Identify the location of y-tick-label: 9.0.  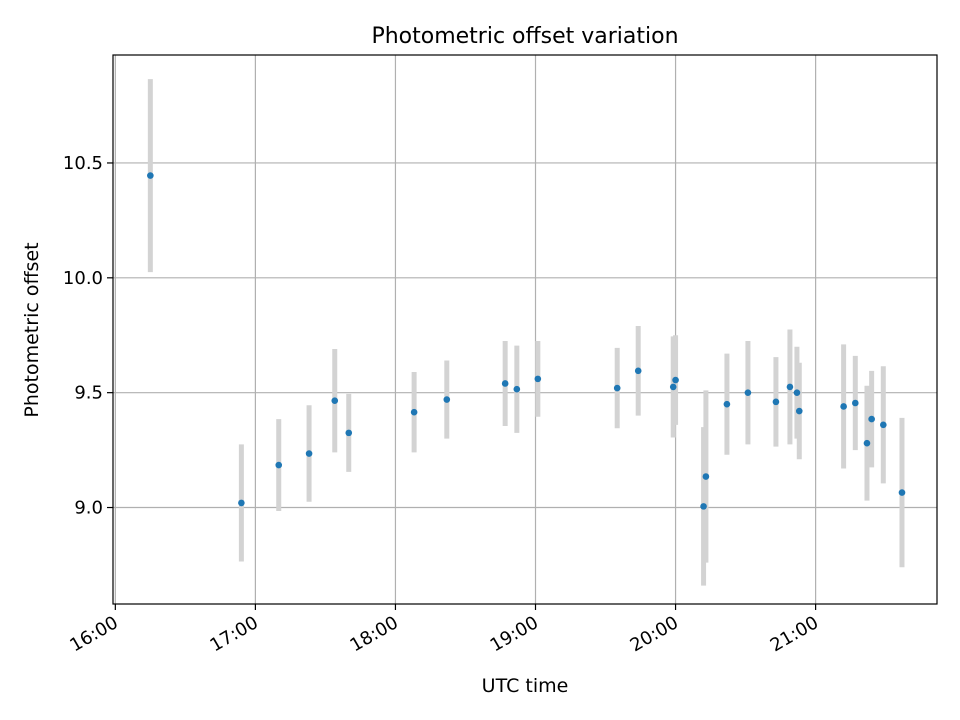
(88, 508).